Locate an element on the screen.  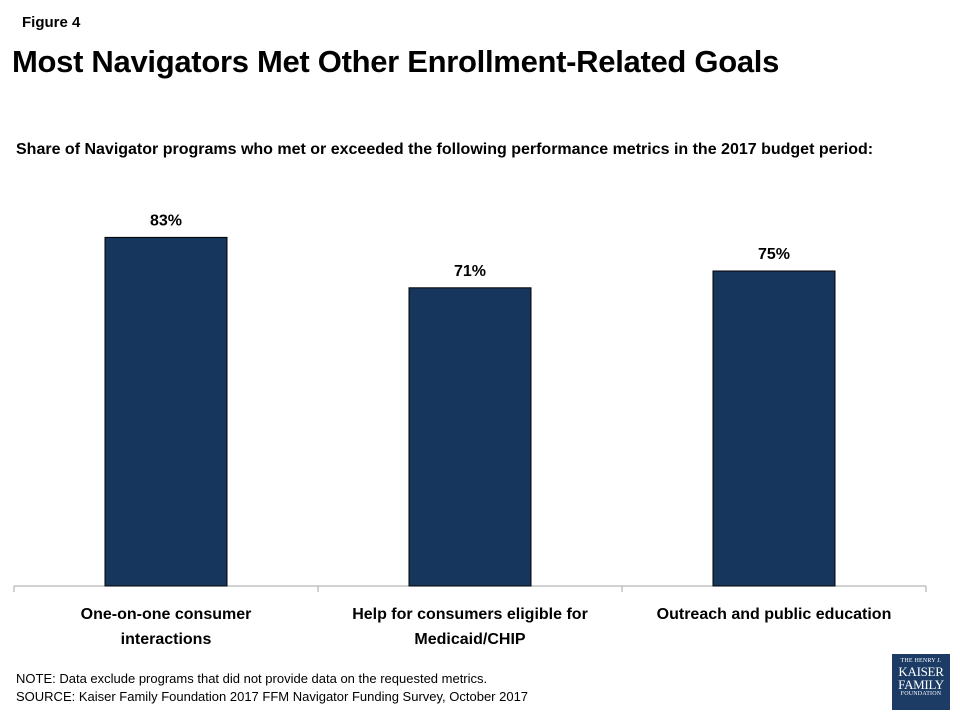
figure-label: Figure 4 is located at coordinates (51, 22).